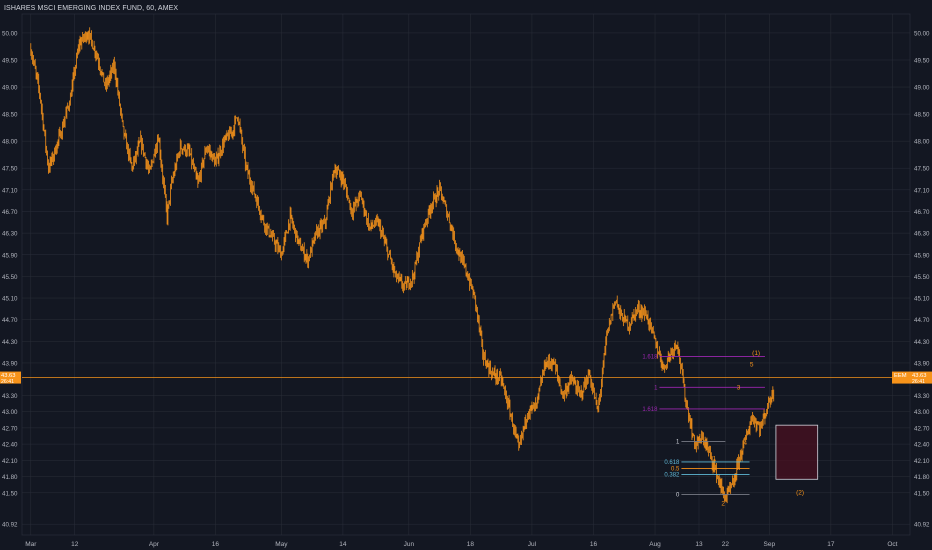  I want to click on wave-label: (1), so click(756, 353).